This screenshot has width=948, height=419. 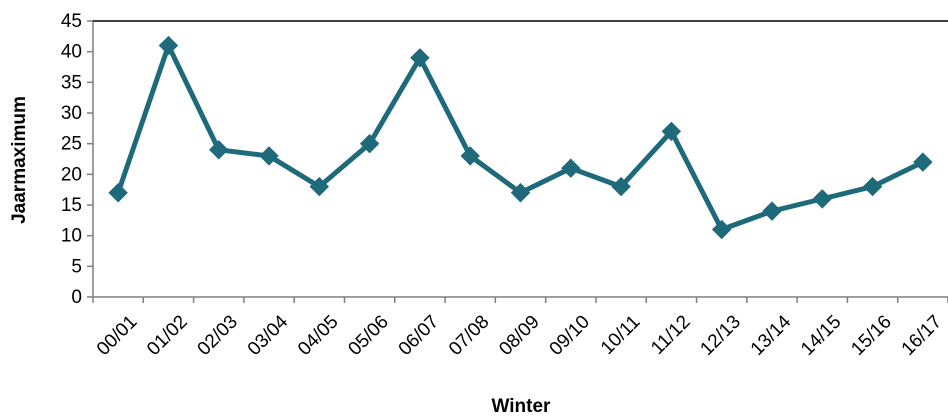 I want to click on x-tick-label: 16/17, so click(x=922, y=335).